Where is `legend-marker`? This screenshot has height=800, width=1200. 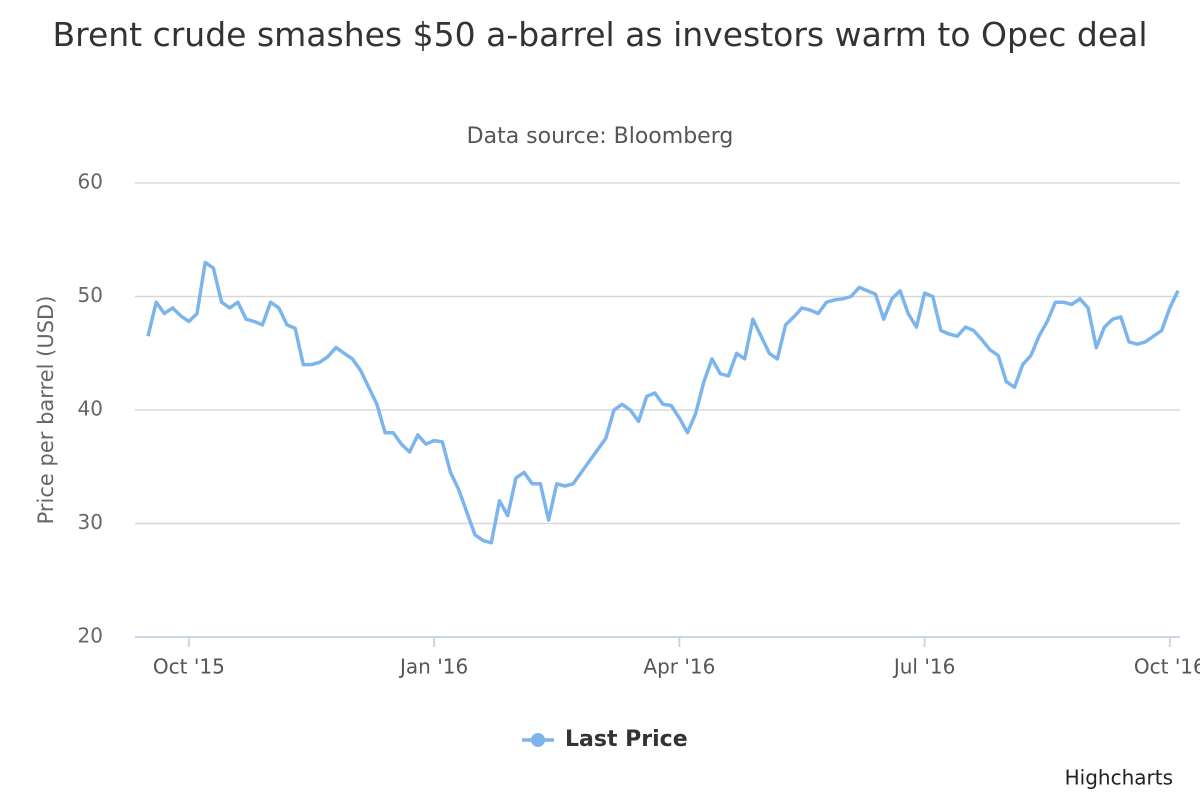
legend-marker is located at coordinates (538, 740).